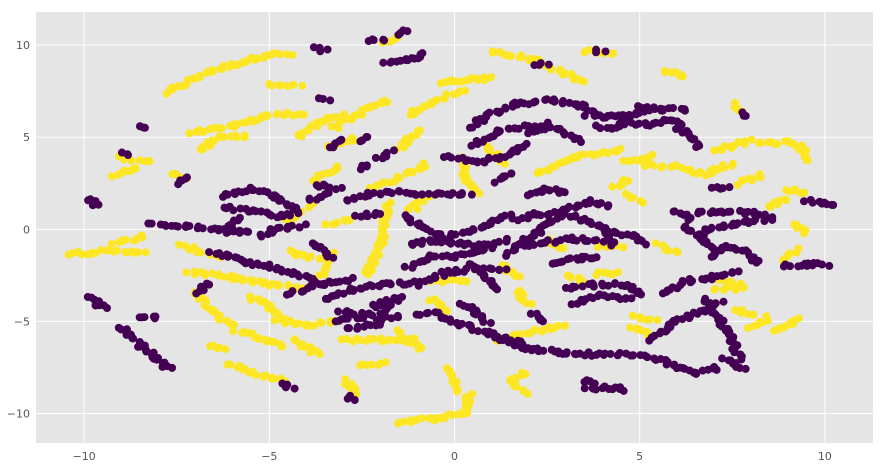 The width and height of the screenshot is (883, 469). I want to click on y-axis-ticks: −10 −5 0 5 10, so click(18, 229).